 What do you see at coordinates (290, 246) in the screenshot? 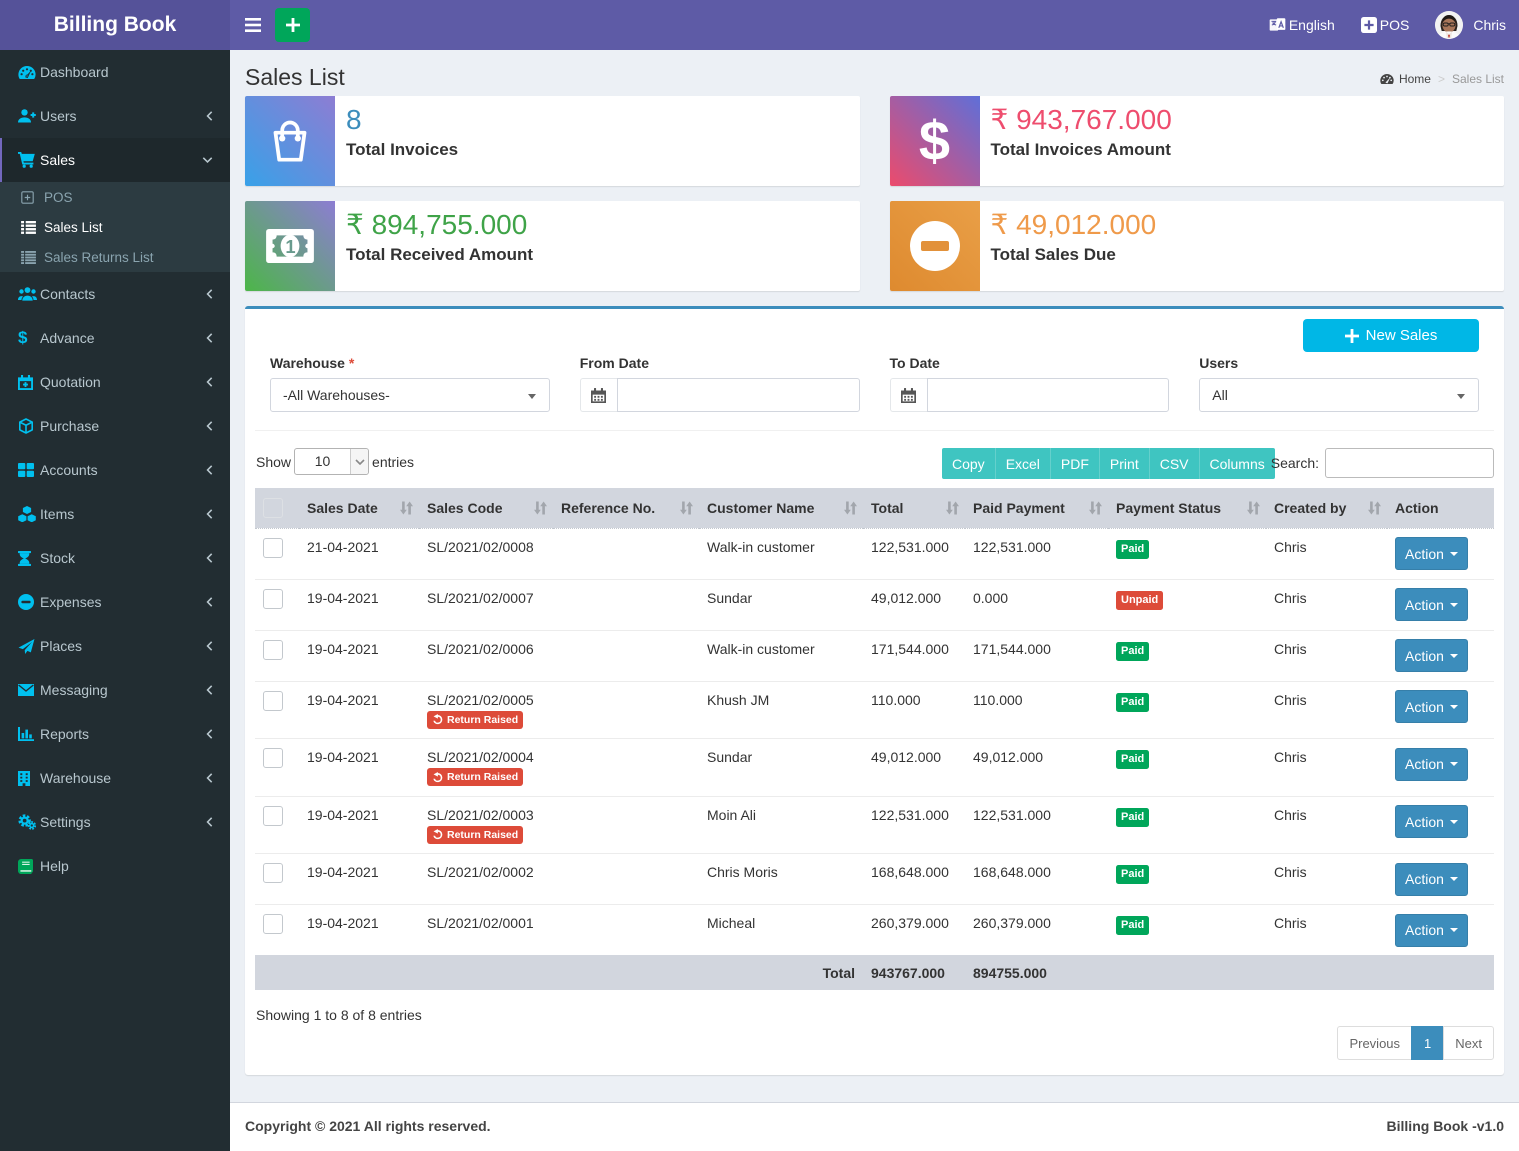
I see `svg-text: 1` at bounding box center [290, 246].